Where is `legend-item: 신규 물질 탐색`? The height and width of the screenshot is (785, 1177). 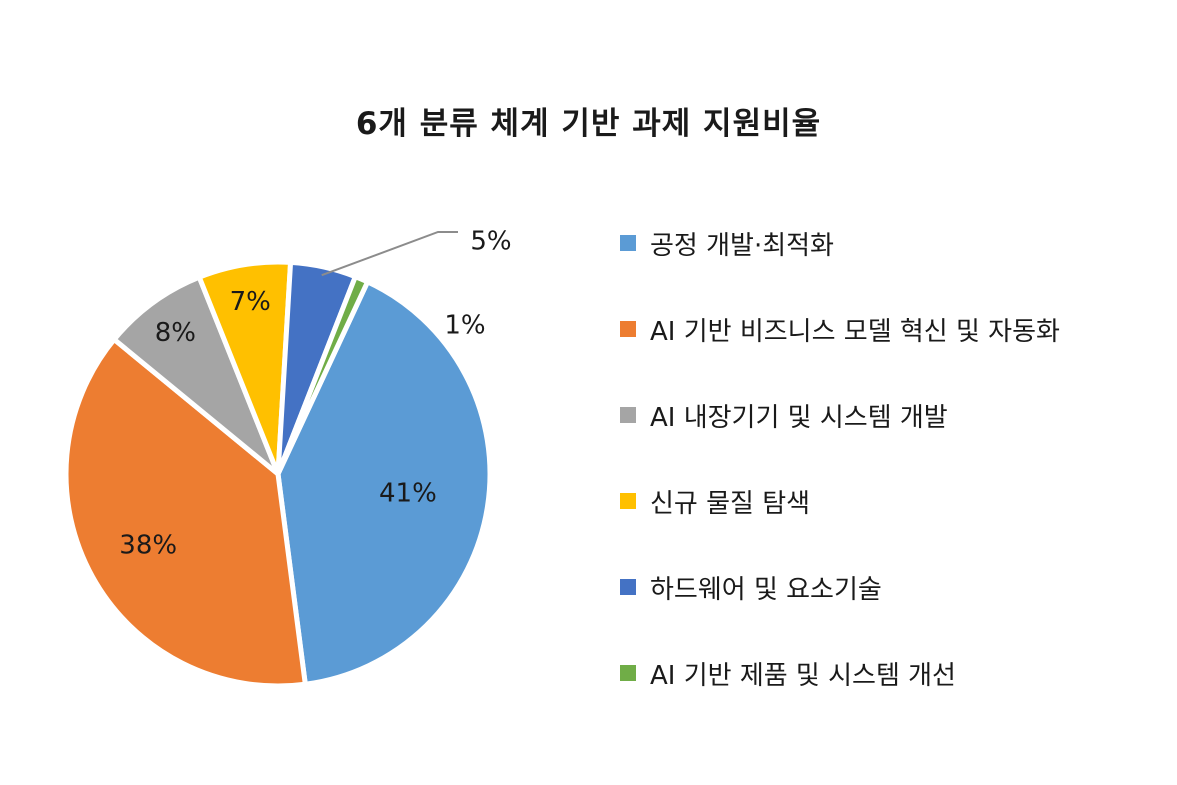
legend-item: 신규 물질 탐색 is located at coordinates (840, 501).